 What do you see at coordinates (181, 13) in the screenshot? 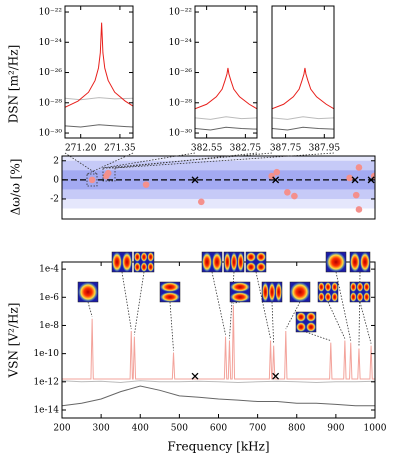
I see `y-tick-label: 10⁻²²` at bounding box center [181, 13].